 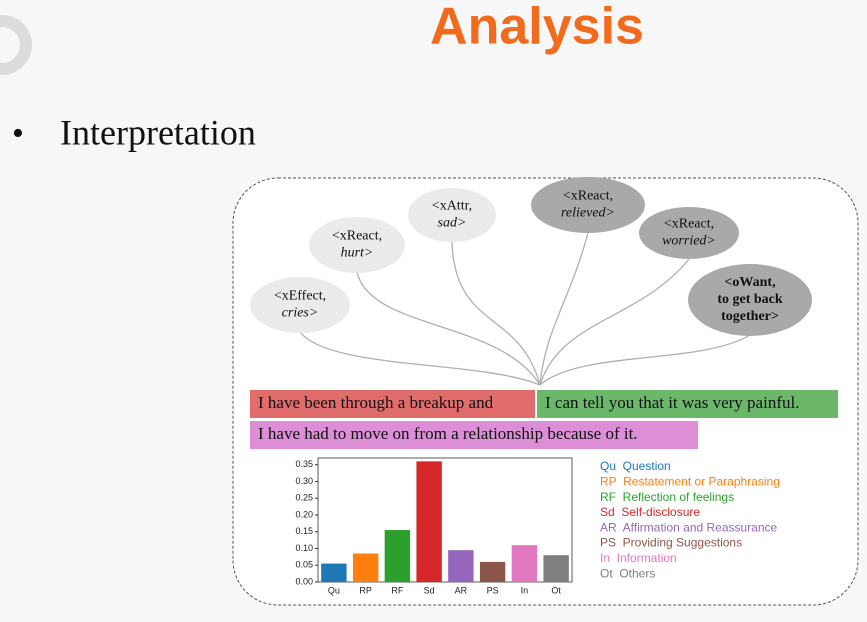 I want to click on x-tick-label: RP, so click(x=365, y=590).